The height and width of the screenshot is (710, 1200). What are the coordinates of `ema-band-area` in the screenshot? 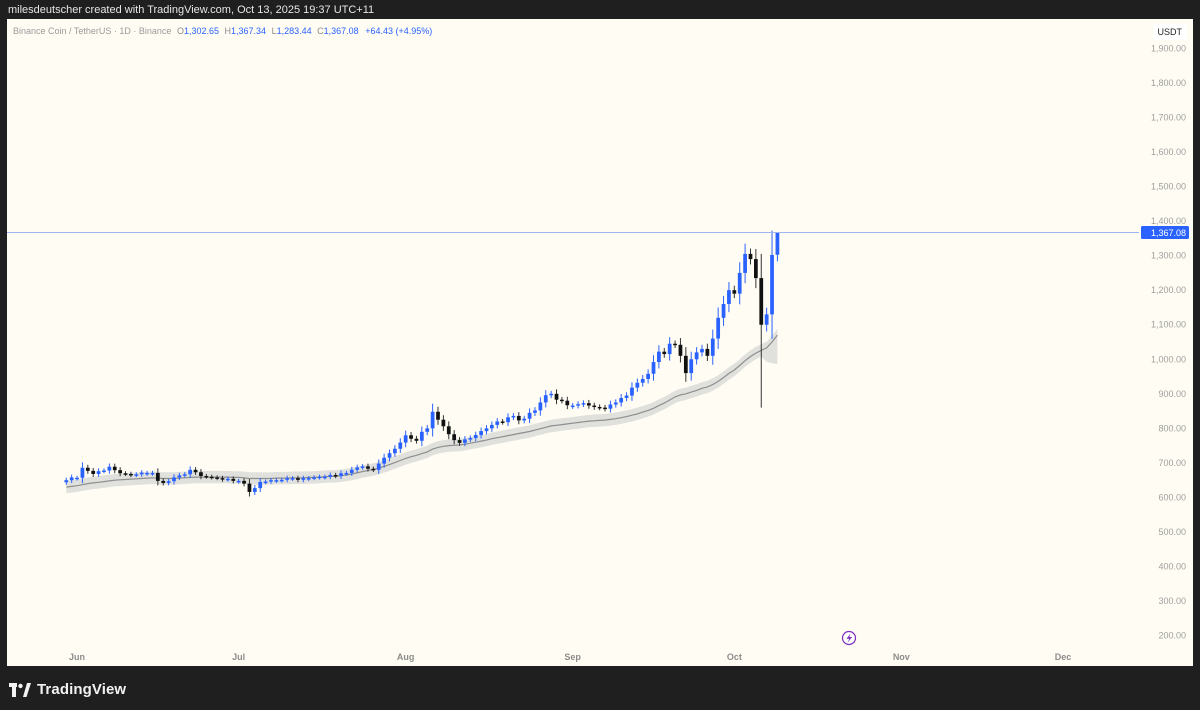 It's located at (422, 411).